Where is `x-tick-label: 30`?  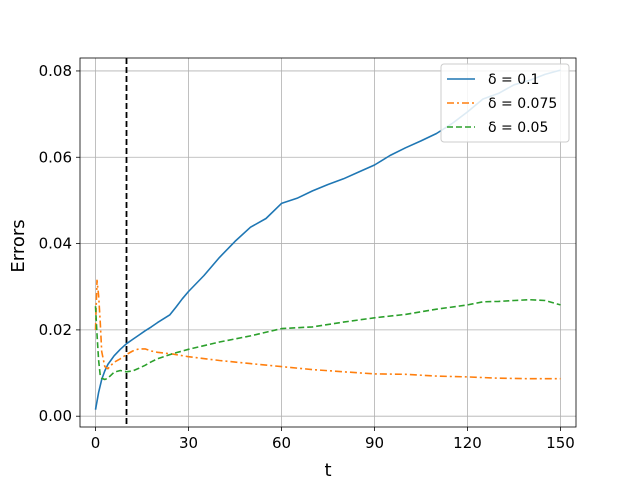 x-tick-label: 30 is located at coordinates (188, 443).